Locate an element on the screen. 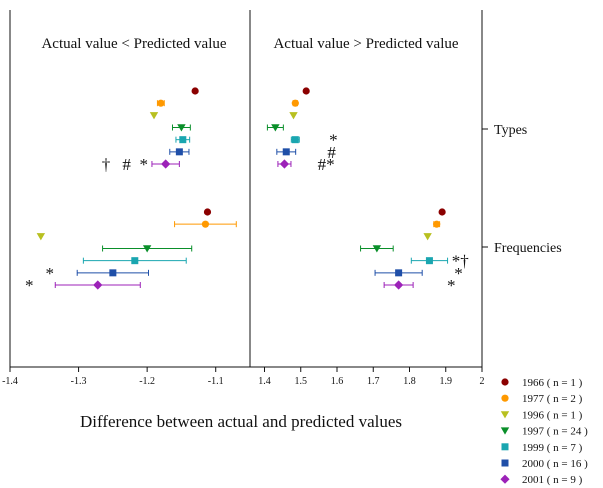 The image size is (603, 488). legend-label: 1966 ( n = 1 ) is located at coordinates (552, 383).